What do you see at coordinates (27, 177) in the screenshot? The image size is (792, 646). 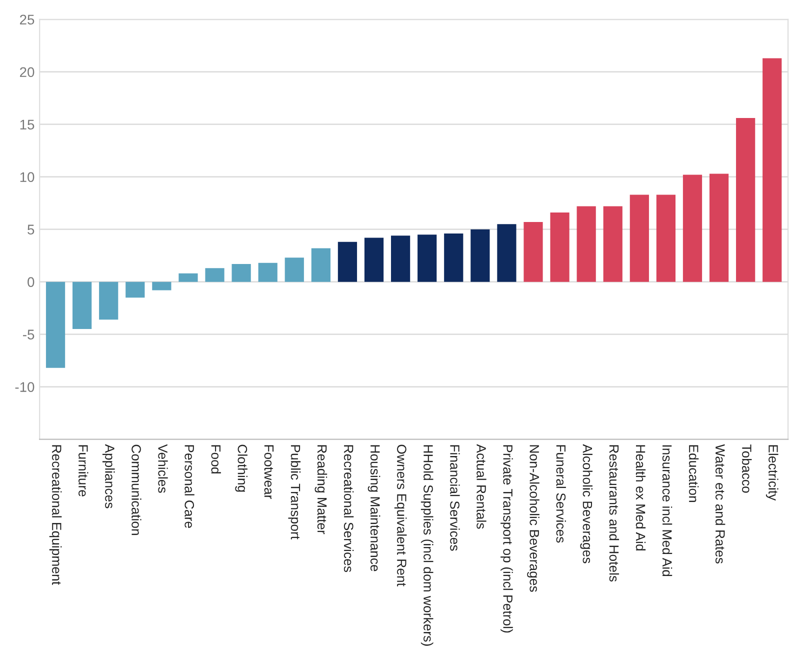 I see `y-tick-label: 10` at bounding box center [27, 177].